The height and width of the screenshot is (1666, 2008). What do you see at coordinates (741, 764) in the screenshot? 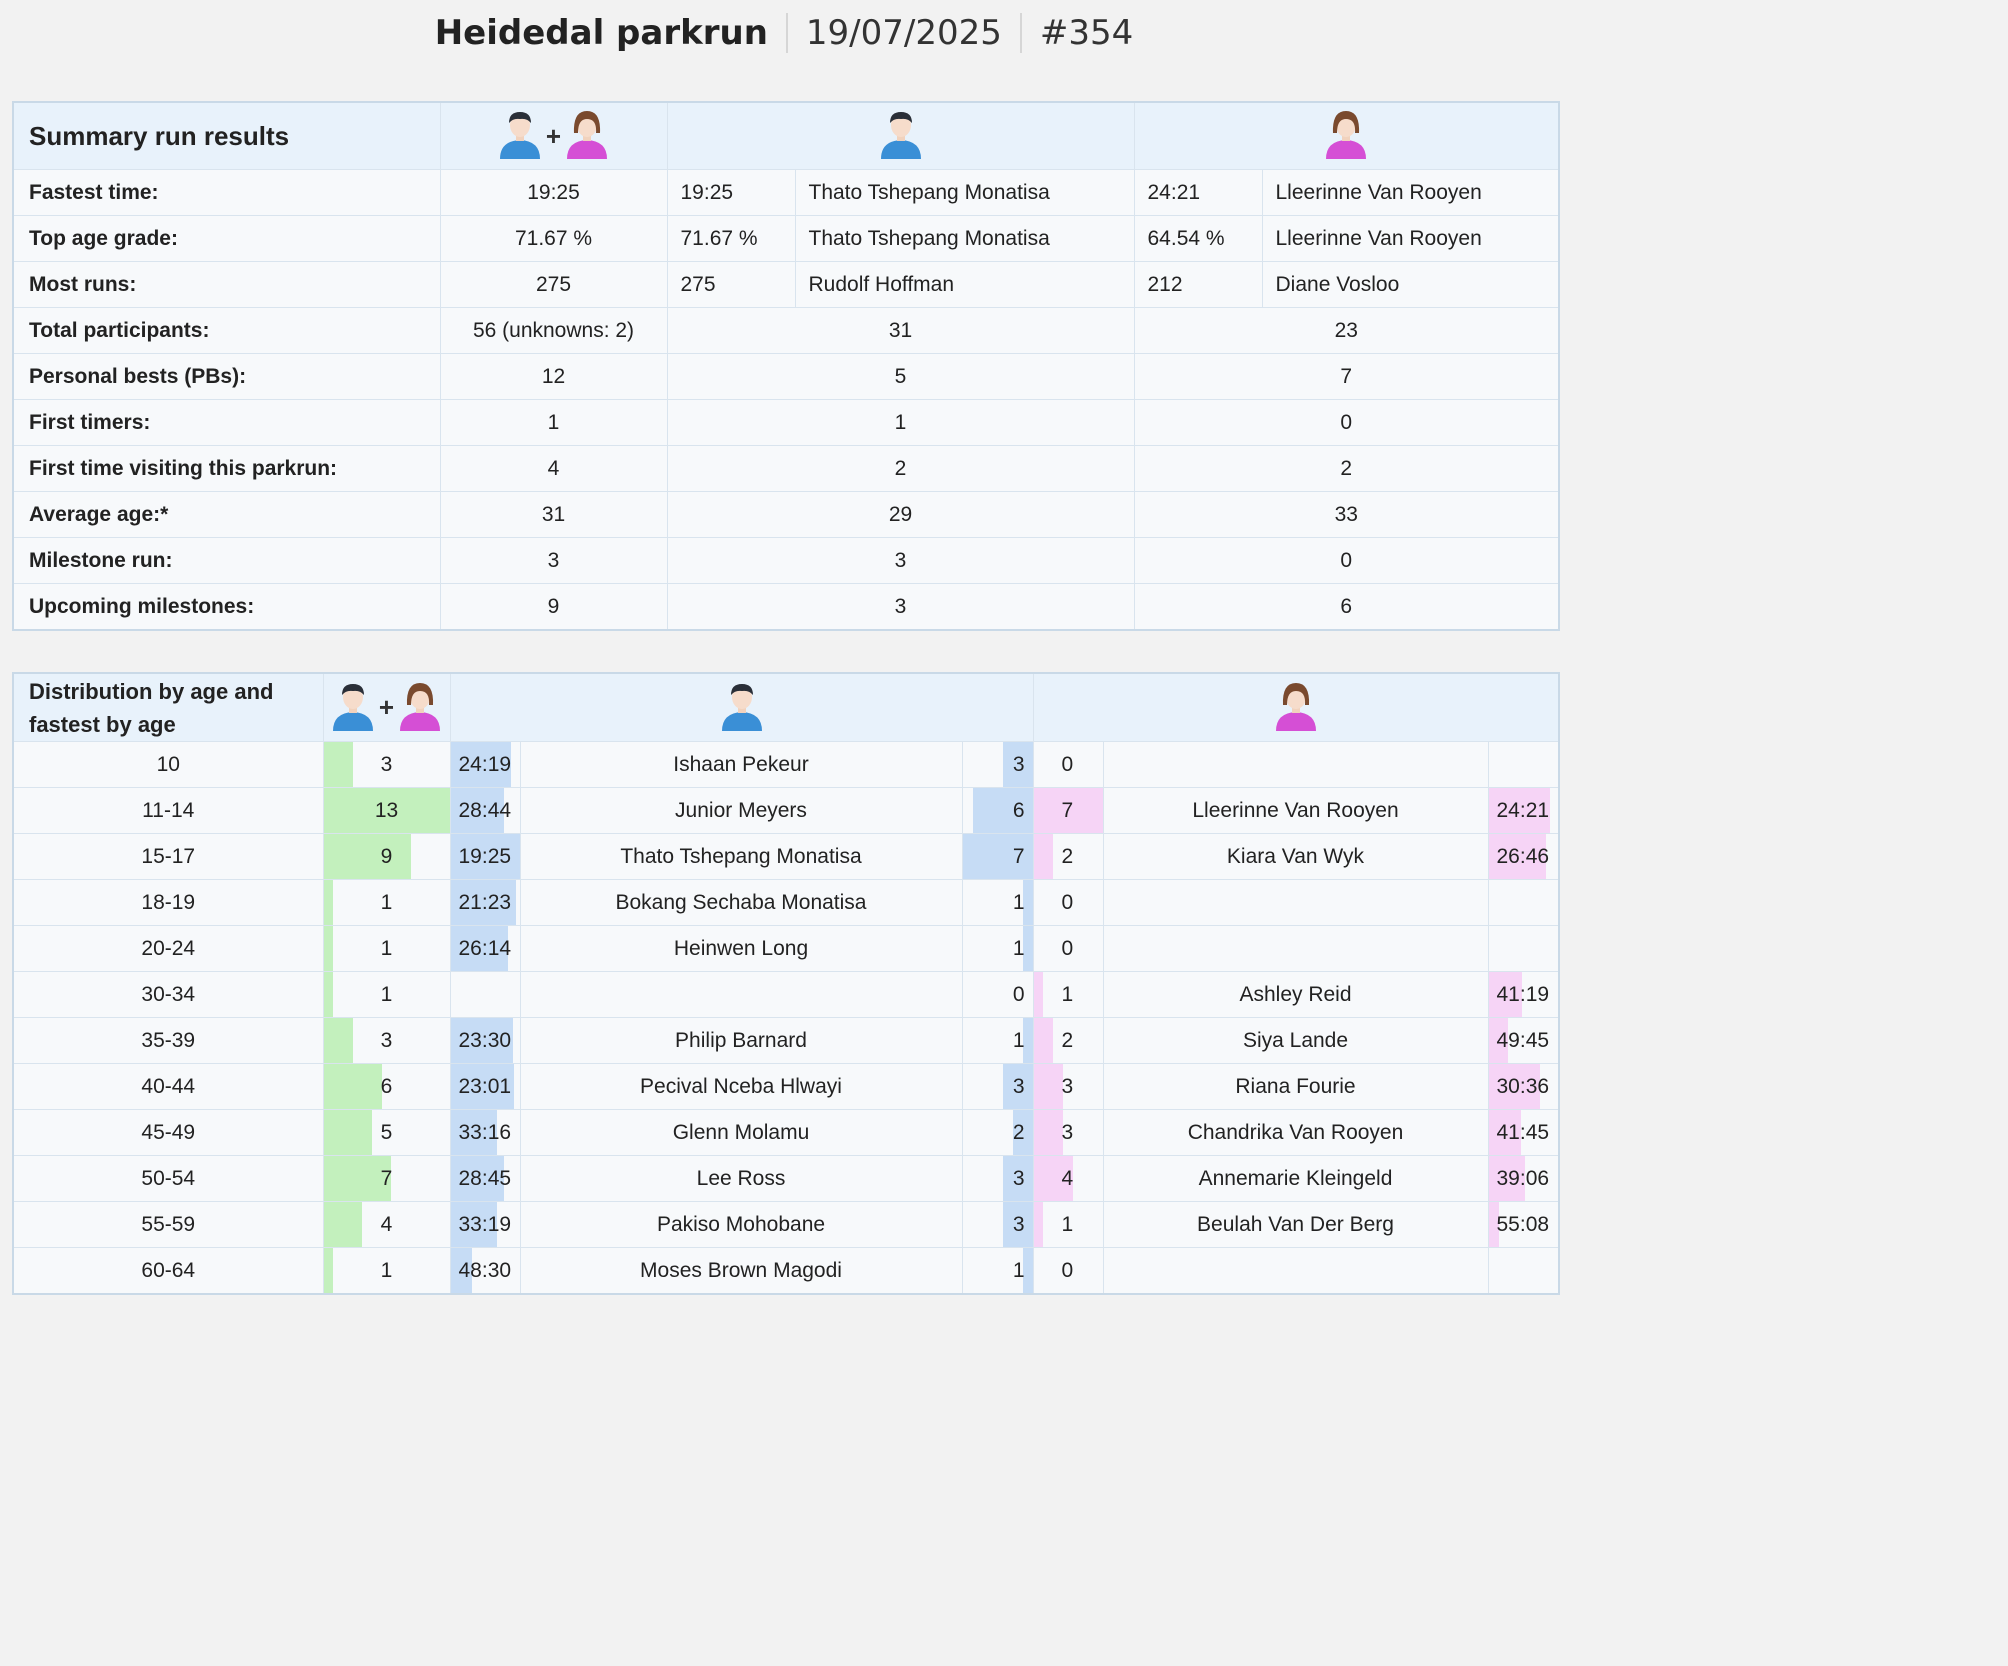
I see `male-fastest-name: Ishaan Pekeur` at bounding box center [741, 764].